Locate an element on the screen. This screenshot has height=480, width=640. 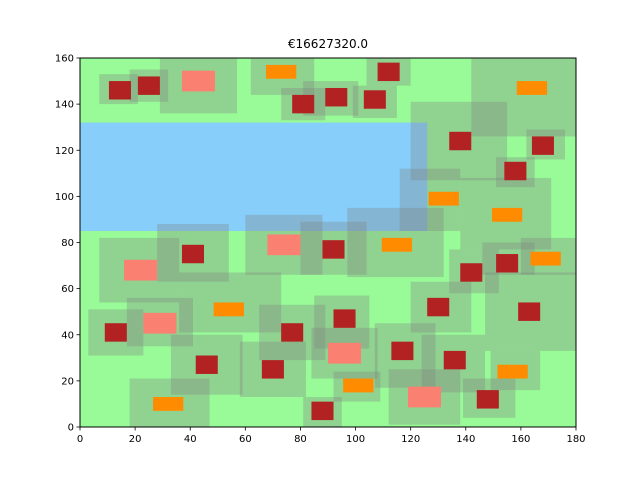
water-region is located at coordinates (254, 176).